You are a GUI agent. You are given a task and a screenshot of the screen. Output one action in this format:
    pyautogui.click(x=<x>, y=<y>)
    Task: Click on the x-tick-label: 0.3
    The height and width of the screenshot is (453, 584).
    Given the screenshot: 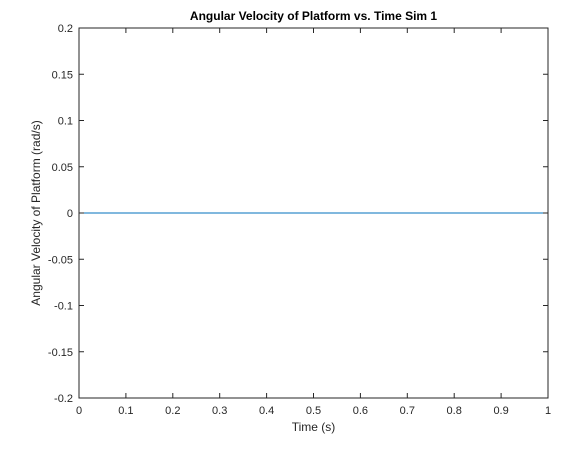 What is the action you would take?
    pyautogui.click(x=219, y=411)
    